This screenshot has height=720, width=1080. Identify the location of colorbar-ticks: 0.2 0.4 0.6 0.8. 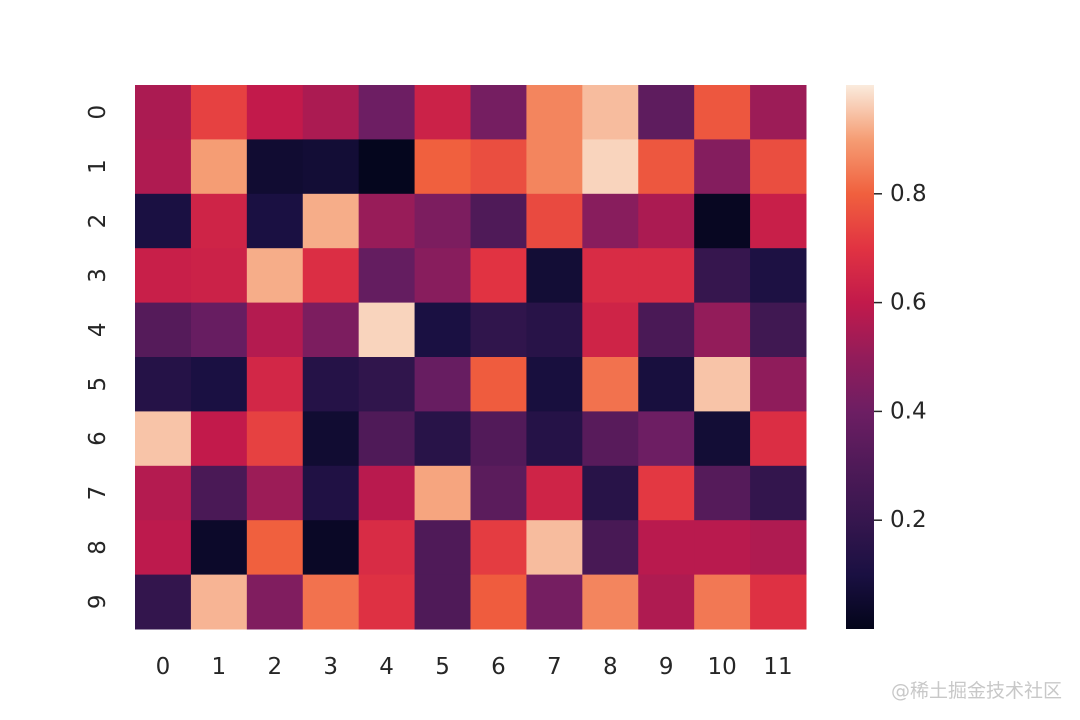
(900, 357).